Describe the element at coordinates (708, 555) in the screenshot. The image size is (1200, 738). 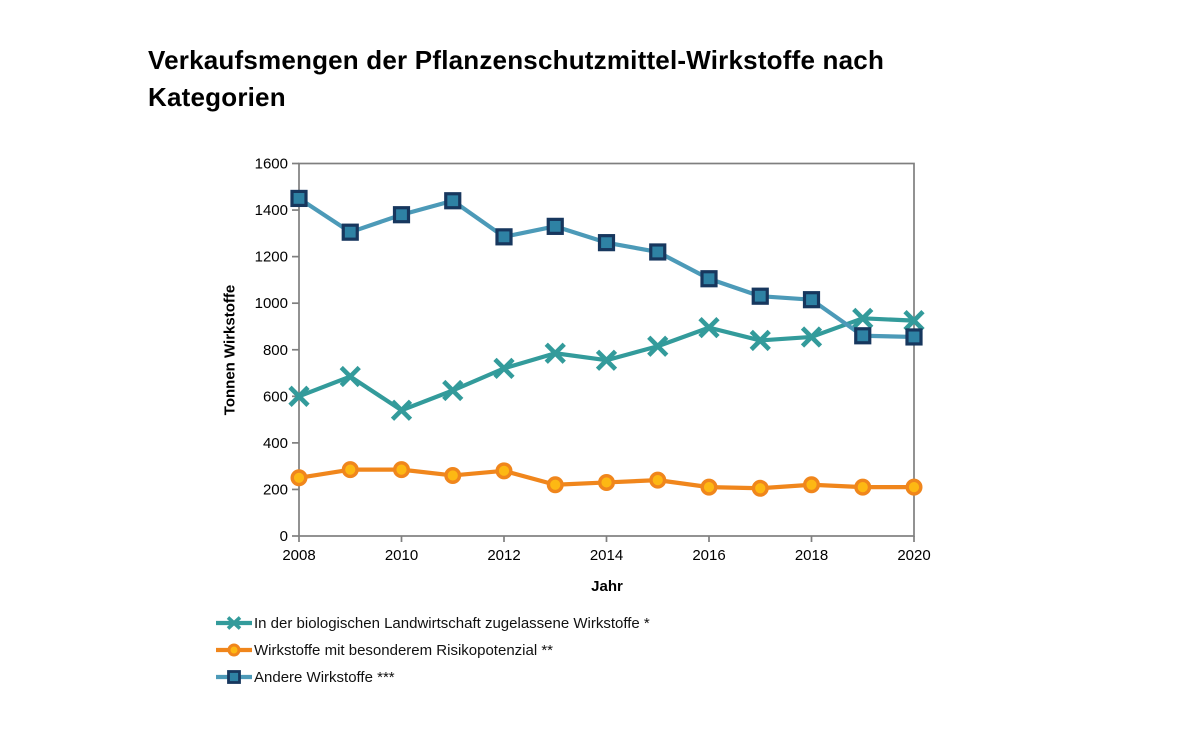
I see `x-tick-label: 2016` at that location.